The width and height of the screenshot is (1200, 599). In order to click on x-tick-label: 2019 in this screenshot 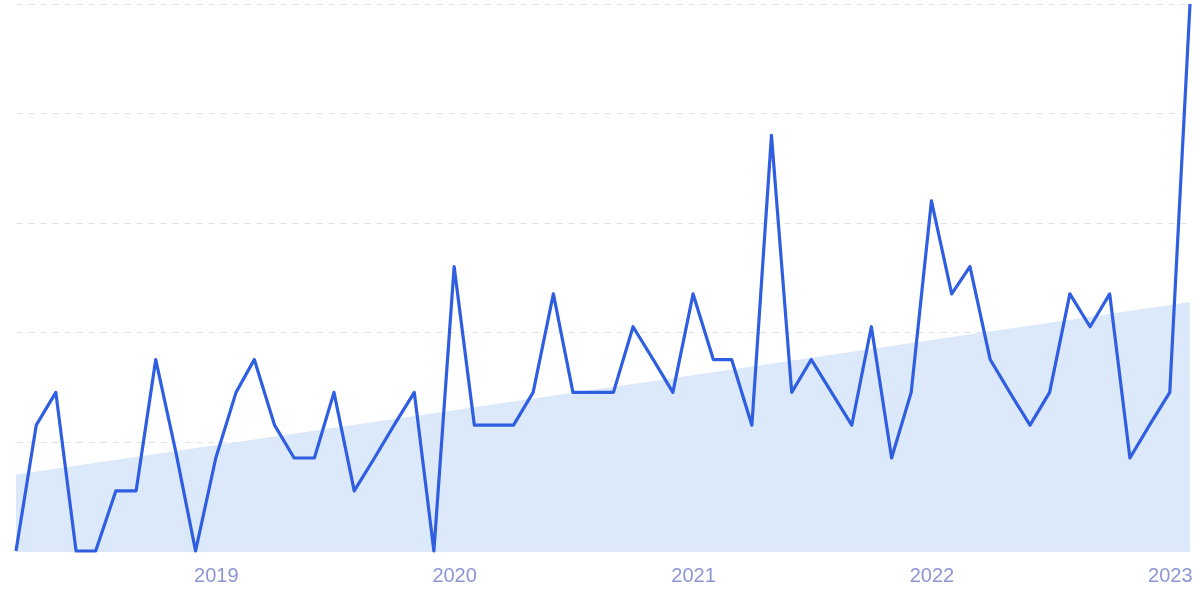, I will do `click(216, 574)`.